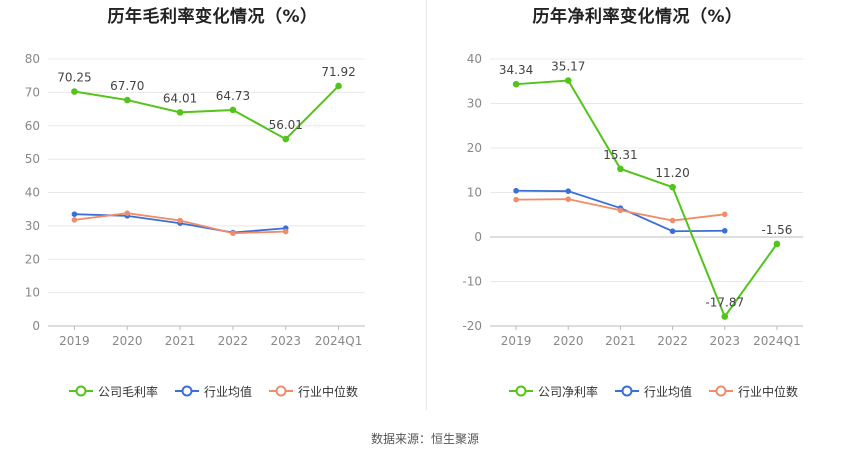  Describe the element at coordinates (74, 78) in the screenshot. I see `data-label: 70.25` at that location.